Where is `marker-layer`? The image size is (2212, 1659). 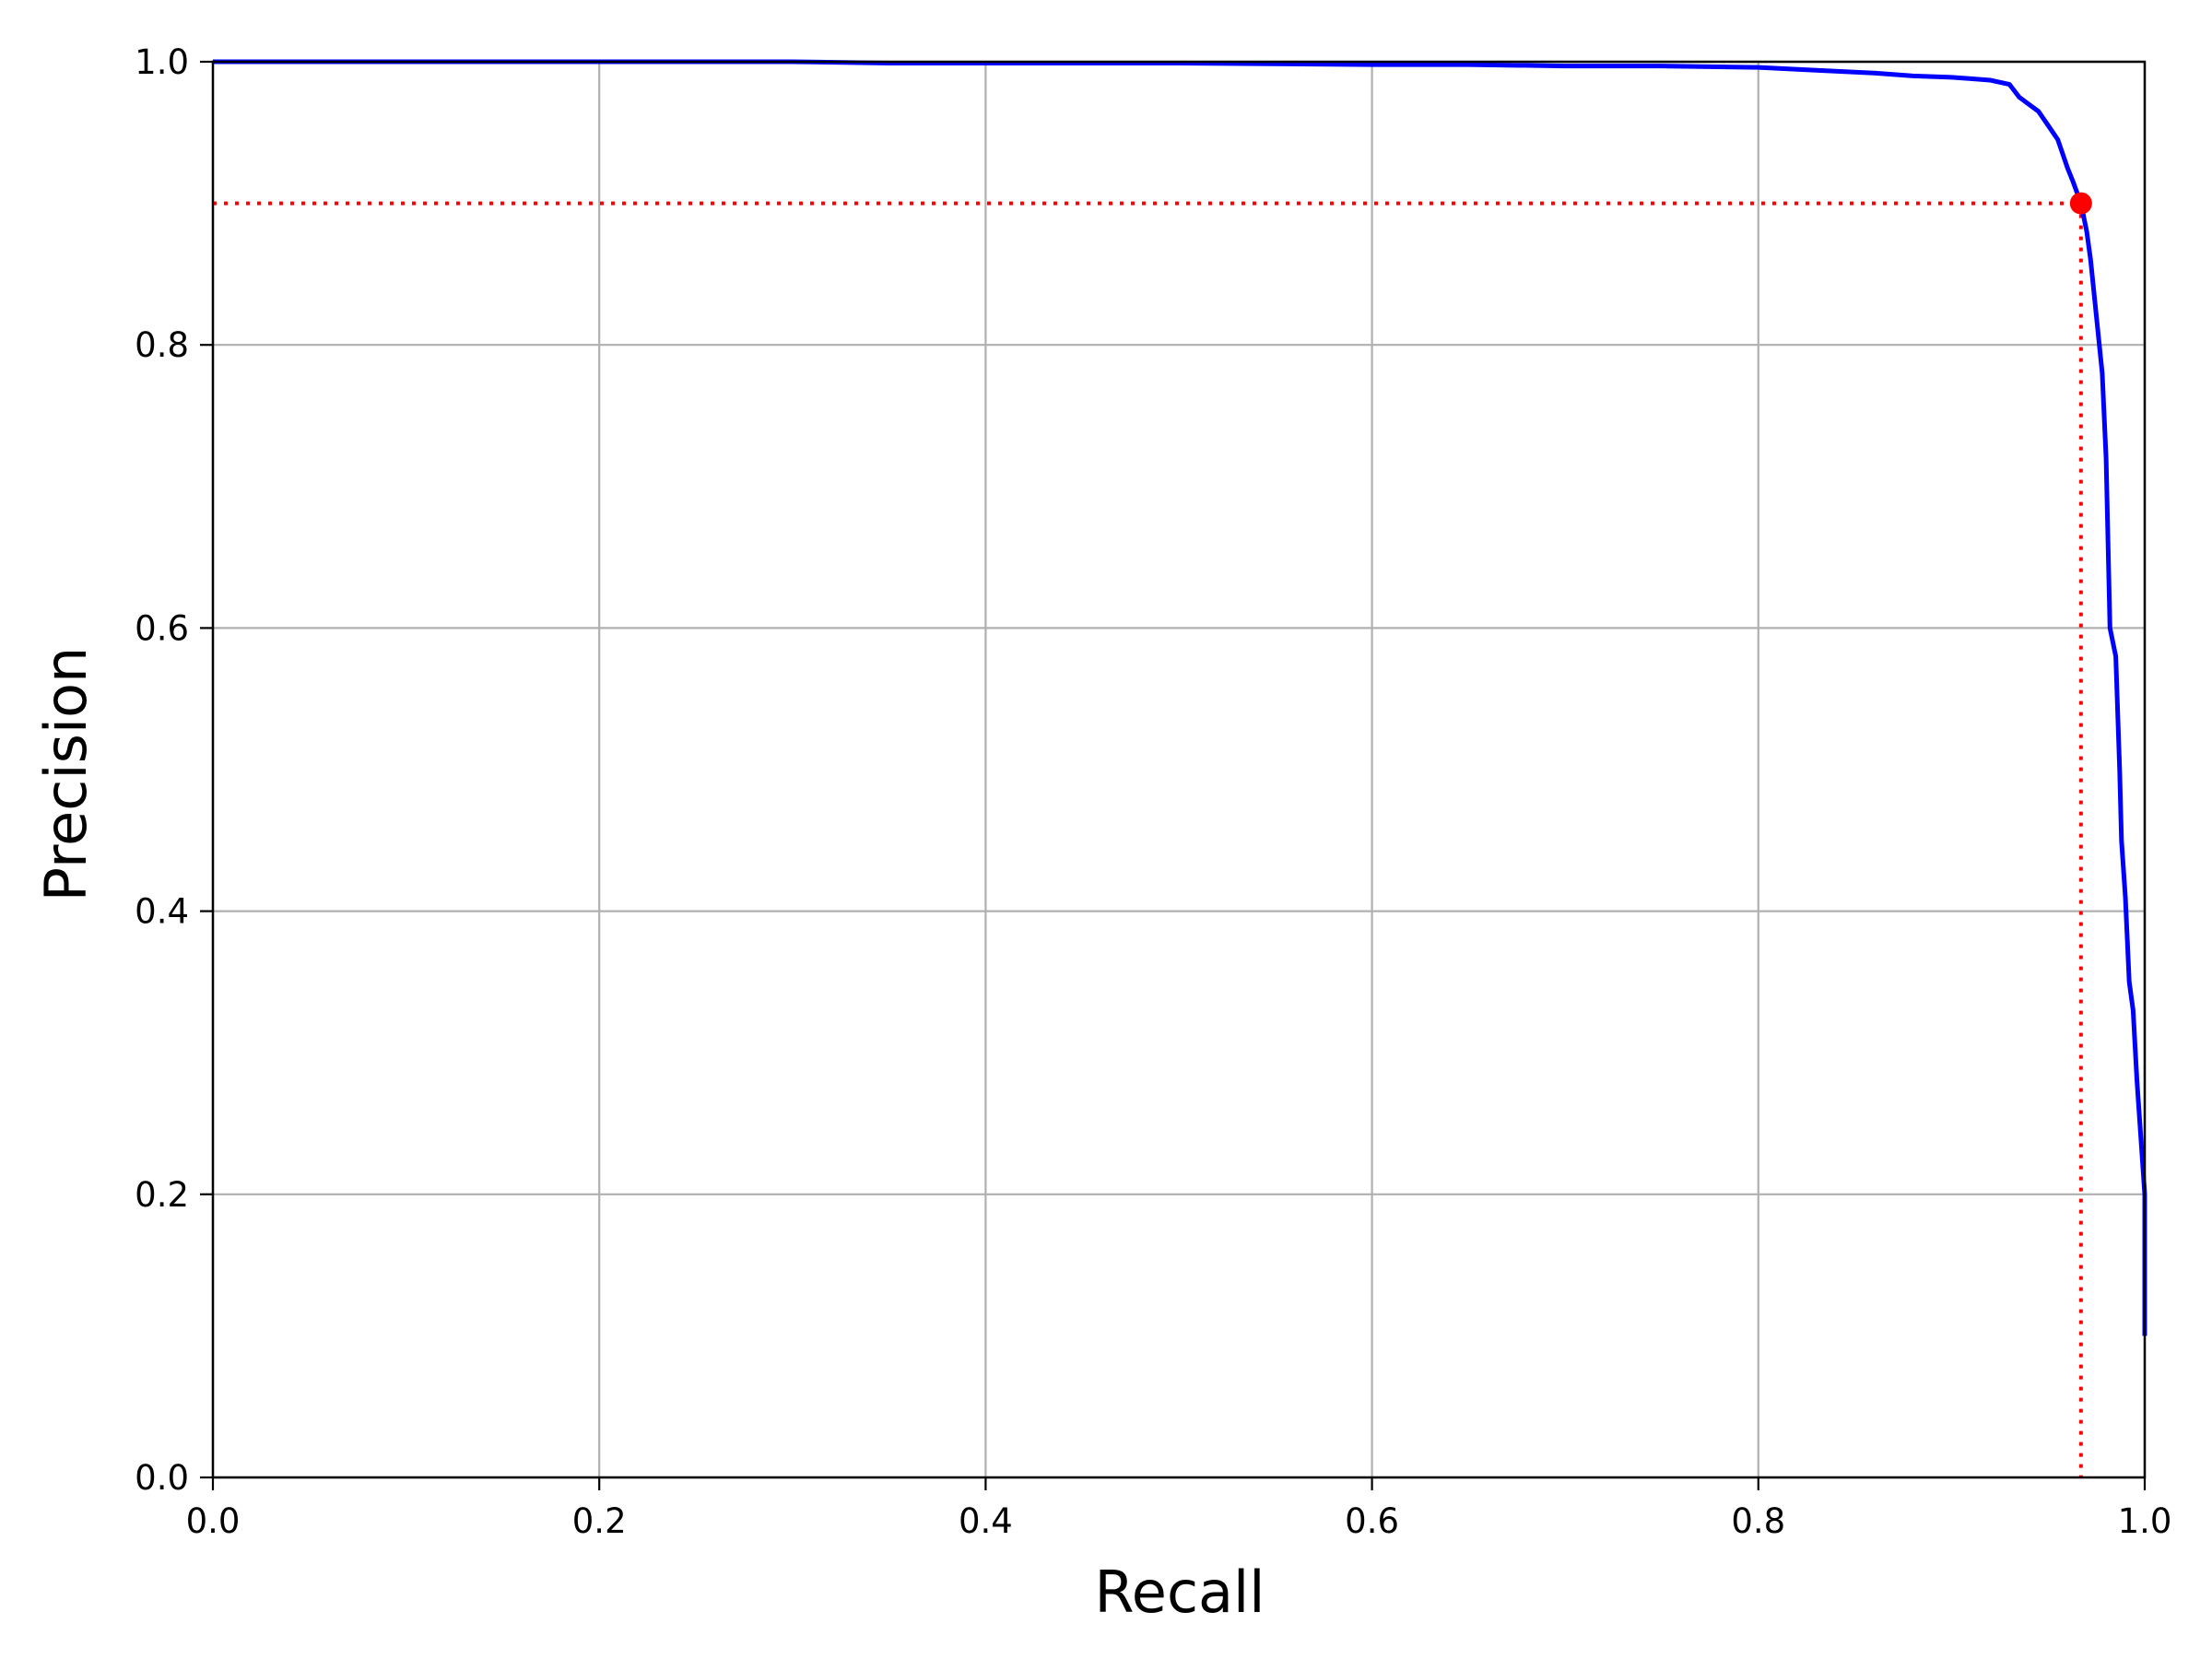
marker-layer is located at coordinates (2080, 203).